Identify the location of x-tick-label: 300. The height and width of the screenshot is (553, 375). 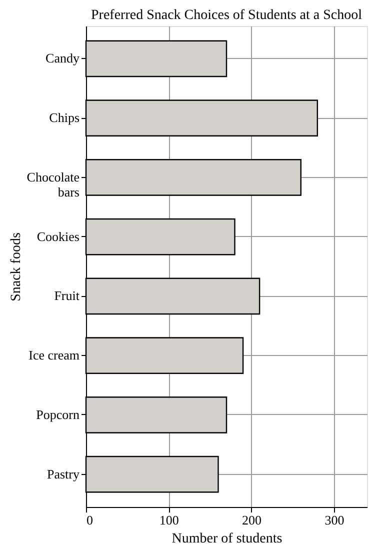
(334, 520).